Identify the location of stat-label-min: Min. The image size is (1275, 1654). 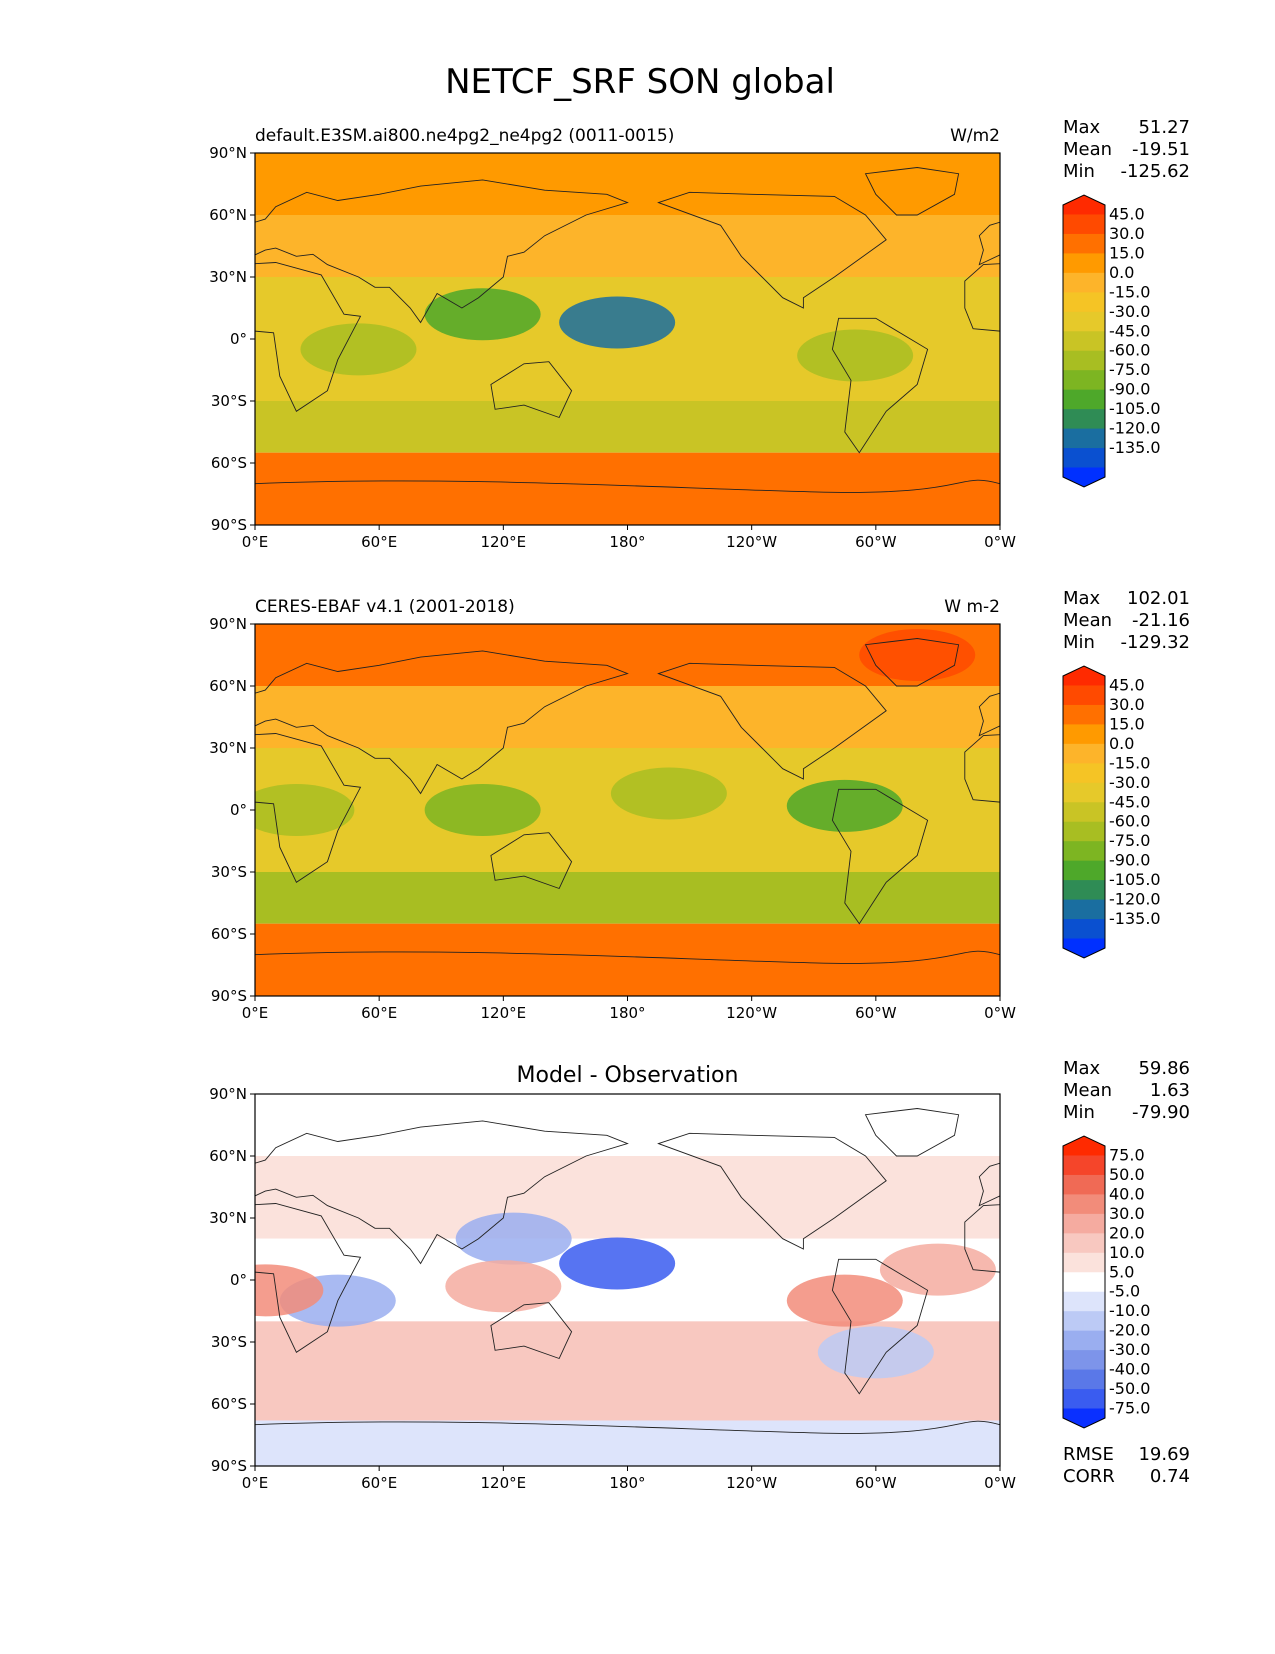
(1079, 1112).